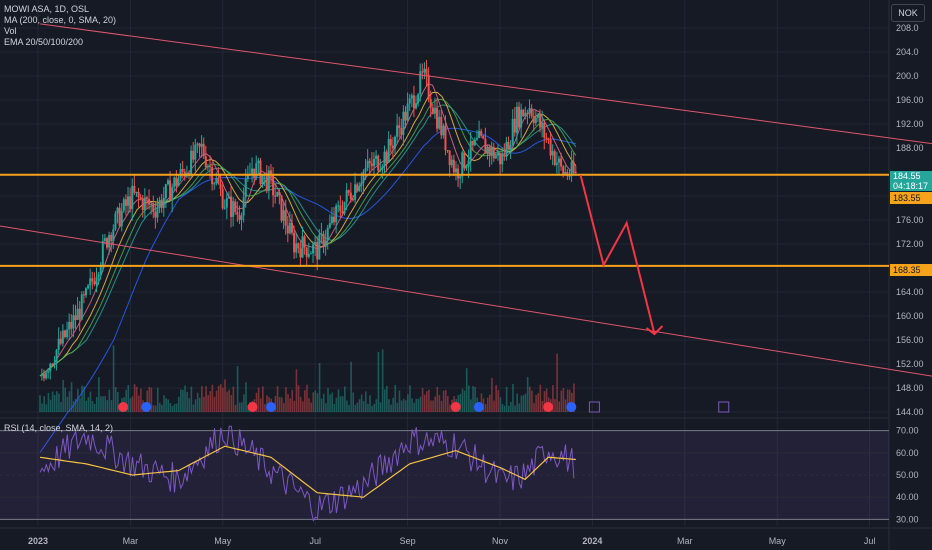  I want to click on y-tick-label: 200.0, so click(907, 76).